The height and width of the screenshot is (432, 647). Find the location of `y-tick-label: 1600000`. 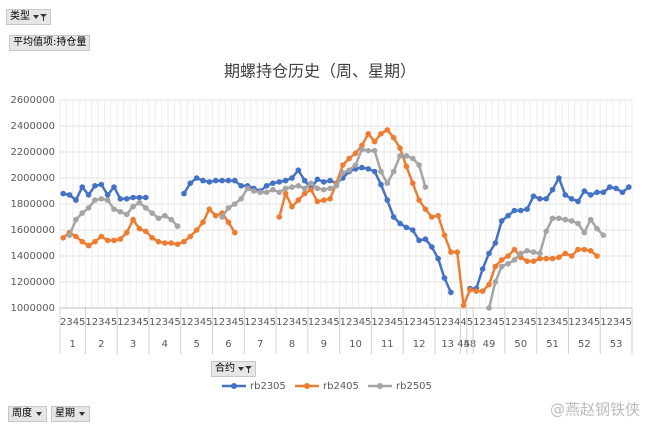

y-tick-label: 1600000 is located at coordinates (32, 230).